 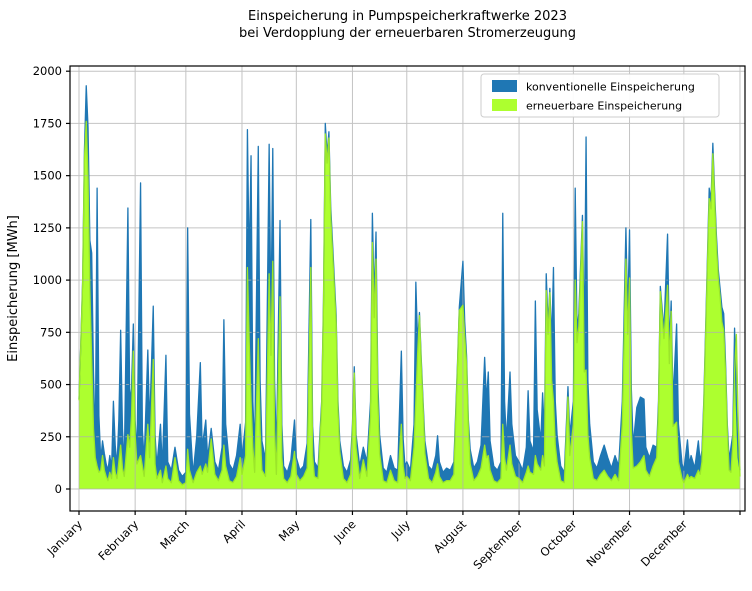 What do you see at coordinates (604, 106) in the screenshot?
I see `legend-label: erneuerbare Einspeicherung` at bounding box center [604, 106].